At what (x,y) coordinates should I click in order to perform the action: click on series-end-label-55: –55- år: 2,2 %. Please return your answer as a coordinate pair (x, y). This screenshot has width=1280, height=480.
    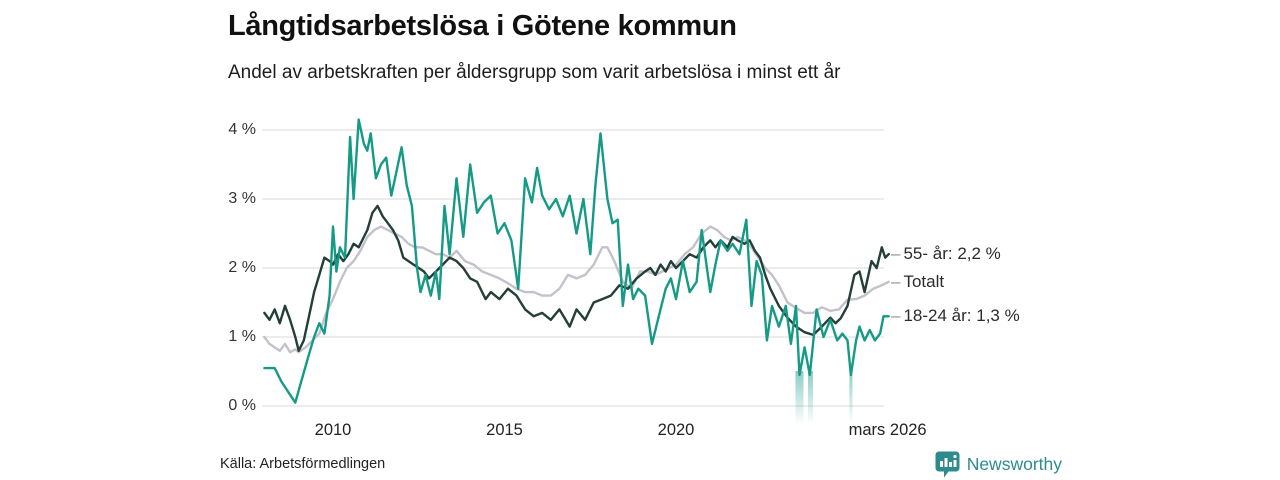
    Looking at the image, I should click on (946, 253).